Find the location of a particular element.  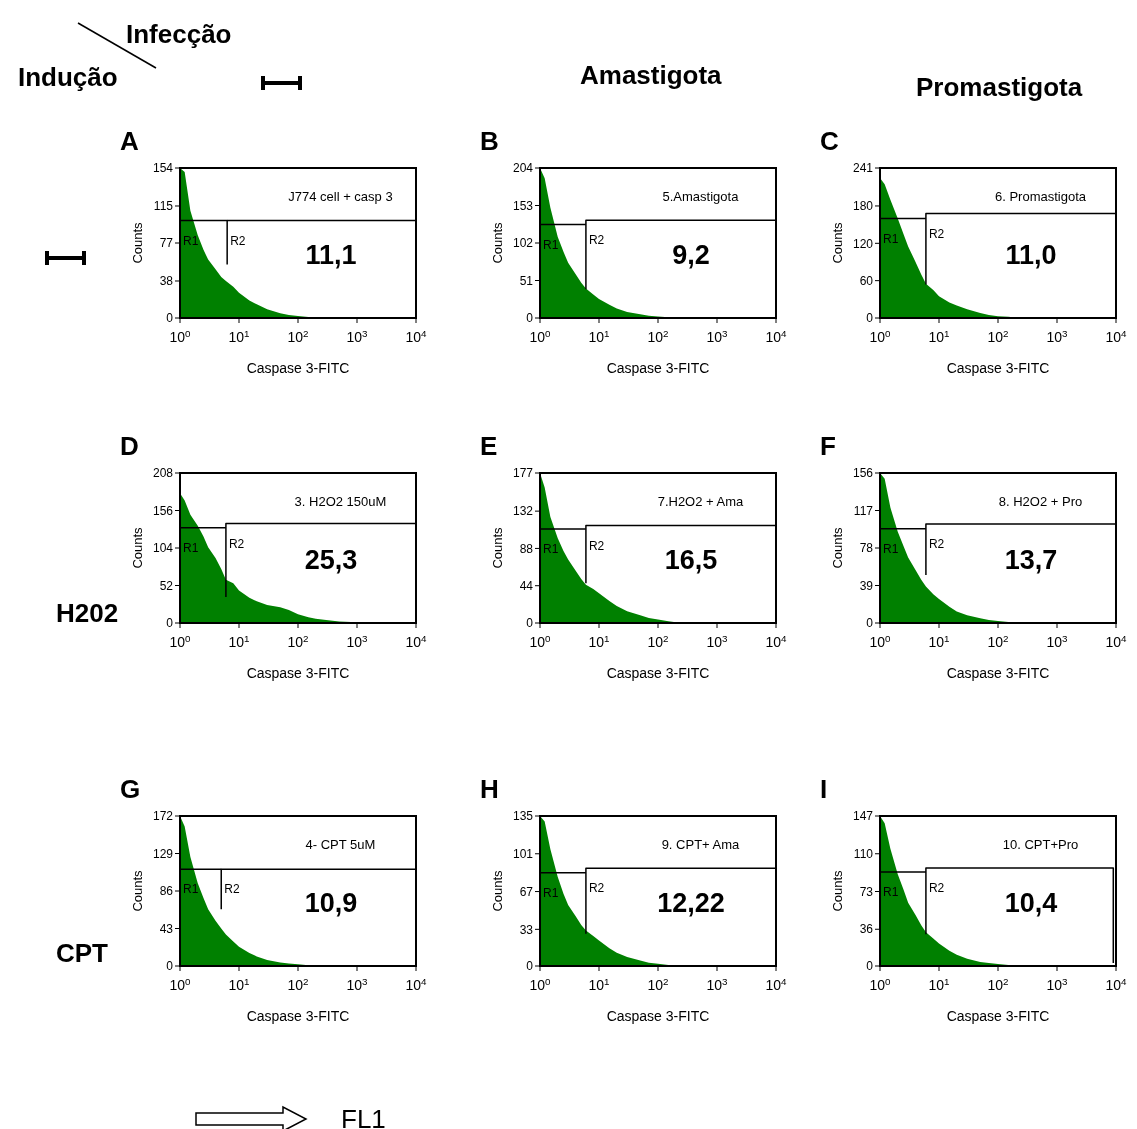

annotation: 4- CPT 5uM is located at coordinates (340, 844).